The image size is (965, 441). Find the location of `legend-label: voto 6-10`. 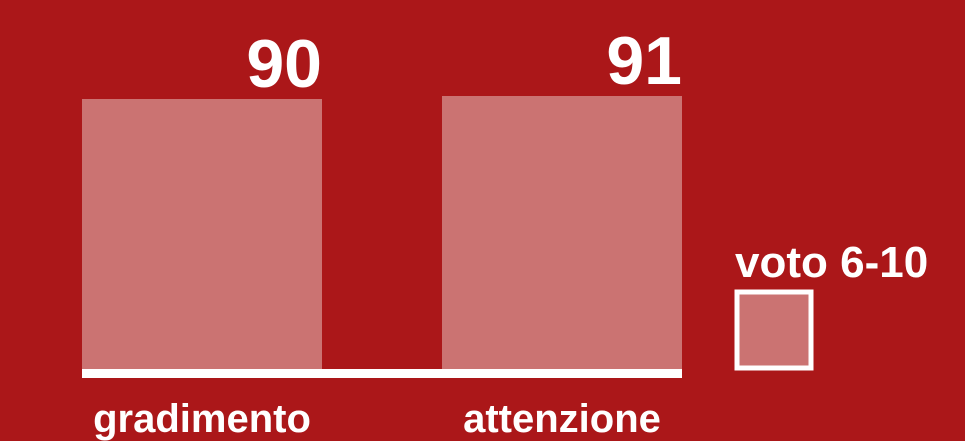

legend-label: voto 6-10 is located at coordinates (831, 262).